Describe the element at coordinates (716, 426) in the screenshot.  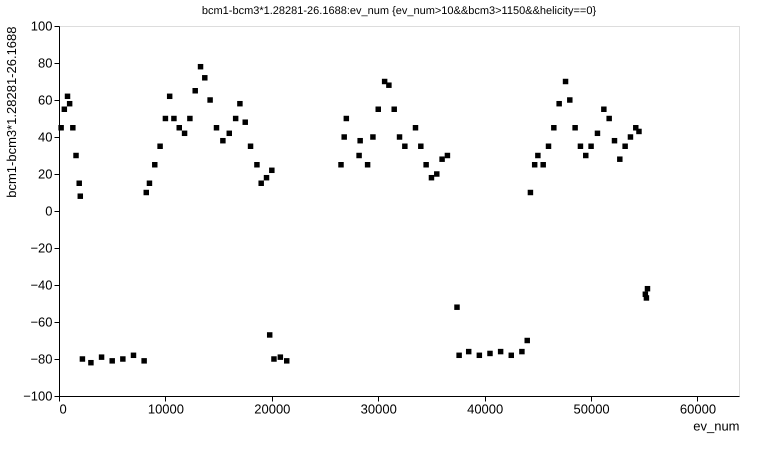
I see `x-axis-title: ev_num` at that location.